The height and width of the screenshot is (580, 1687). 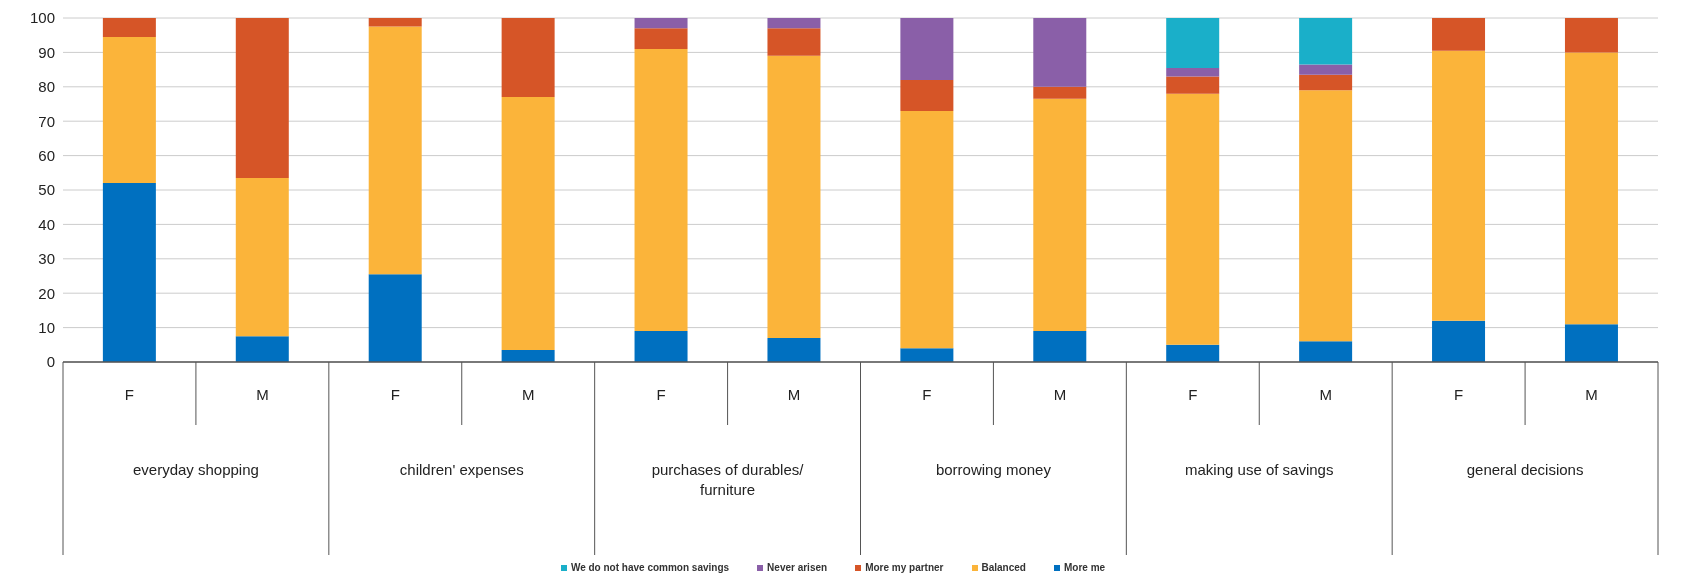 What do you see at coordinates (46, 87) in the screenshot?
I see `y-tick-label: 80` at bounding box center [46, 87].